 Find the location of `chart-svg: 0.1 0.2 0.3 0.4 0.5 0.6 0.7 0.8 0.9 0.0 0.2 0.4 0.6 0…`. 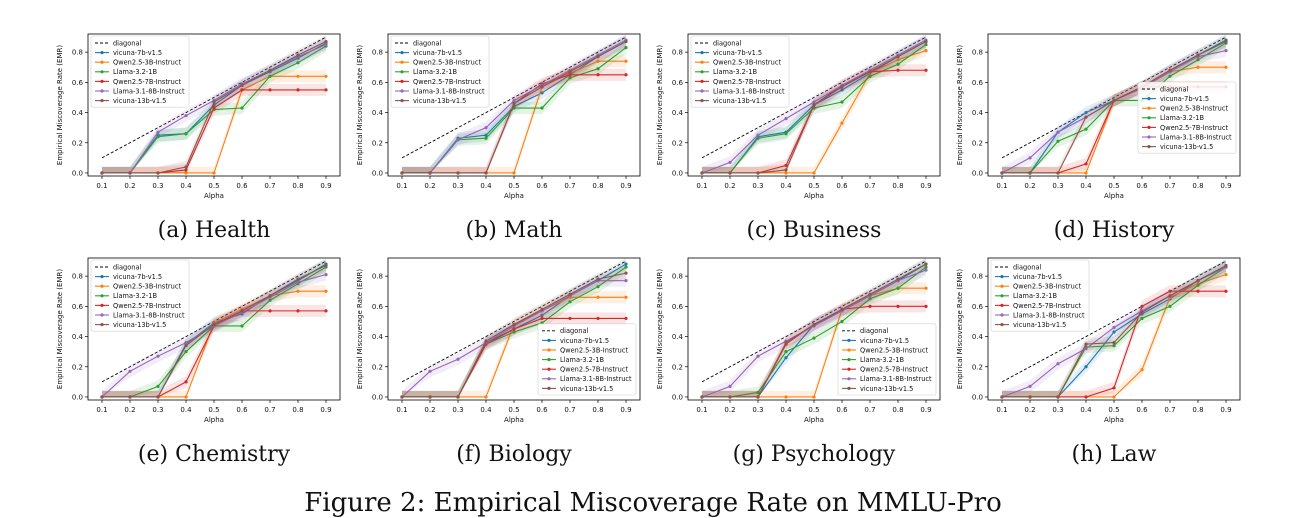

chart-svg: 0.1 0.2 0.3 0.4 0.5 0.6 0.7 0.8 0.9 0.0 0.2 0.4 0.6 0… is located at coordinates (198, 340).